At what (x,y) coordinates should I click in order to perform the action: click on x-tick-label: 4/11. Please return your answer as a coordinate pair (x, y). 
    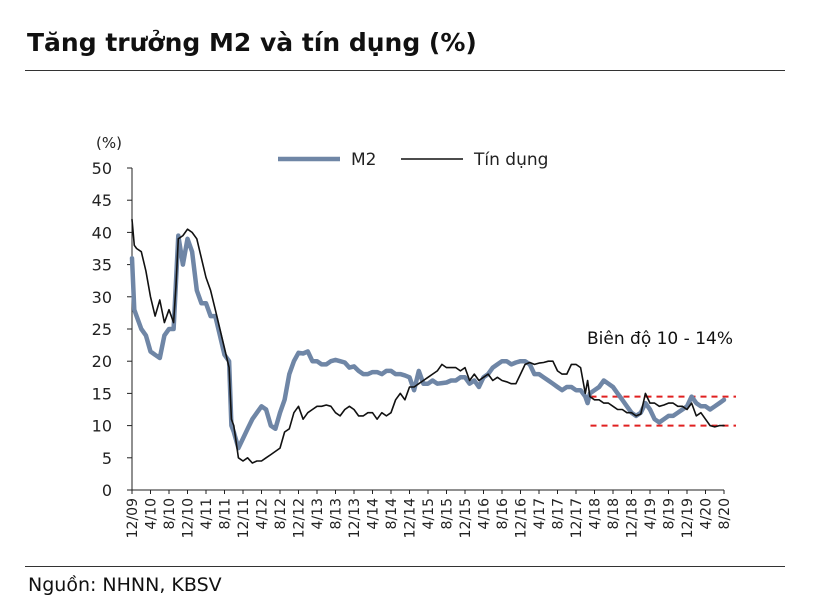
    Looking at the image, I should click on (207, 513).